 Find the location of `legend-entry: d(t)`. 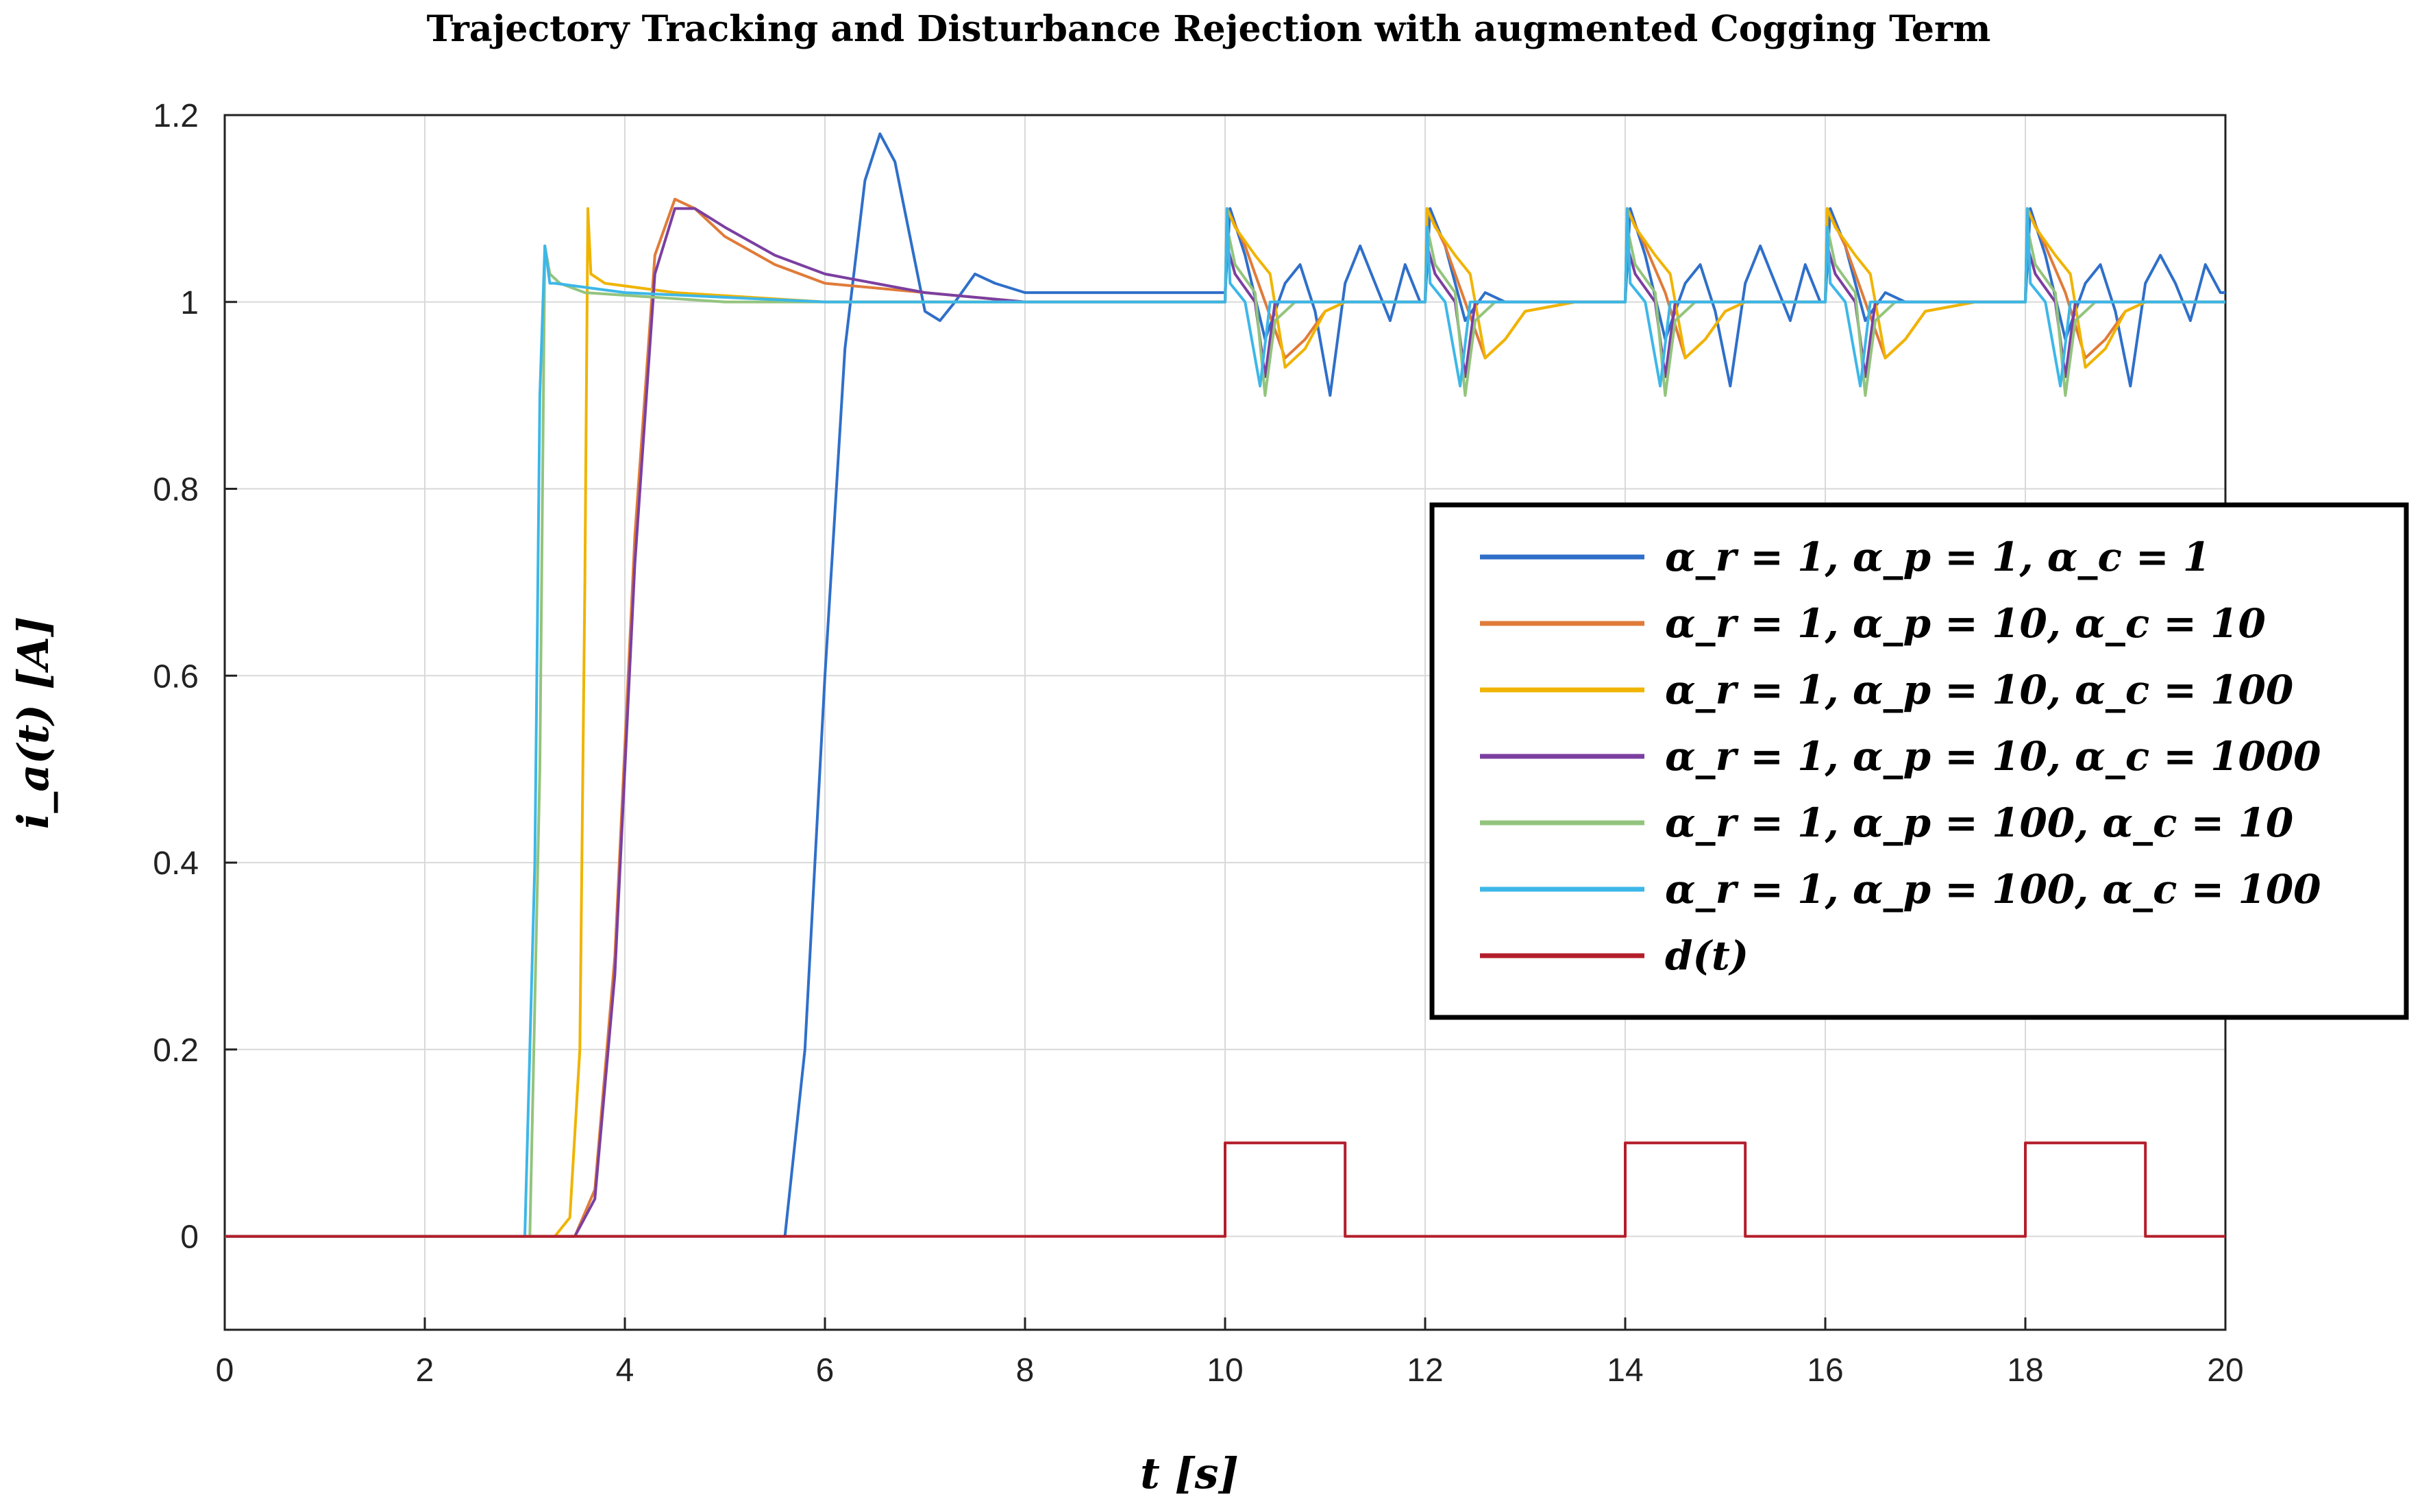

legend-entry: d(t) is located at coordinates (1707, 956).